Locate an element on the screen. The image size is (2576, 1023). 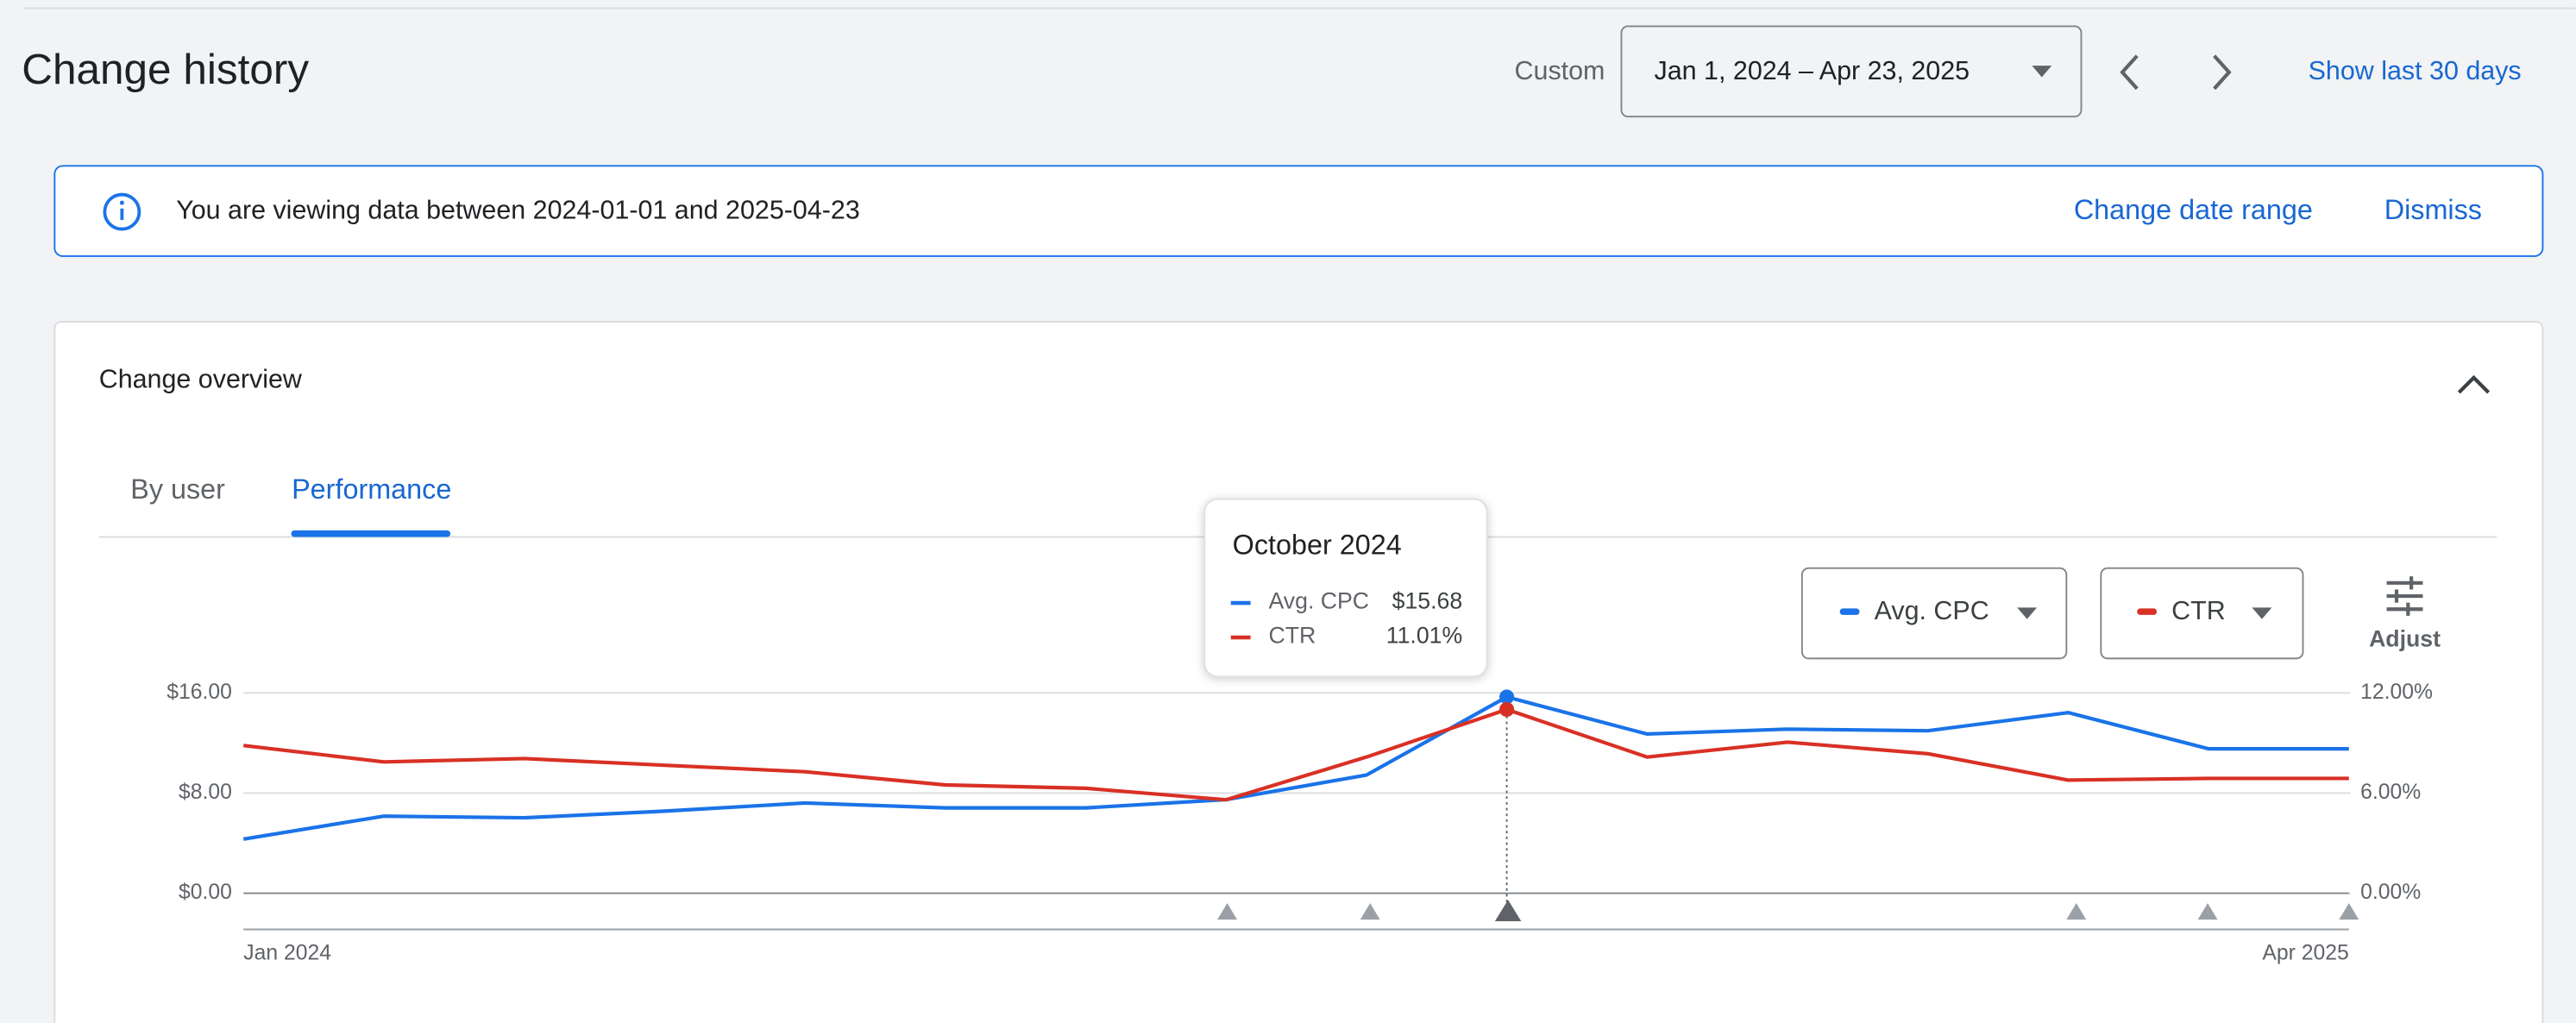
tooltip-value: $15.68 is located at coordinates (1427, 601).